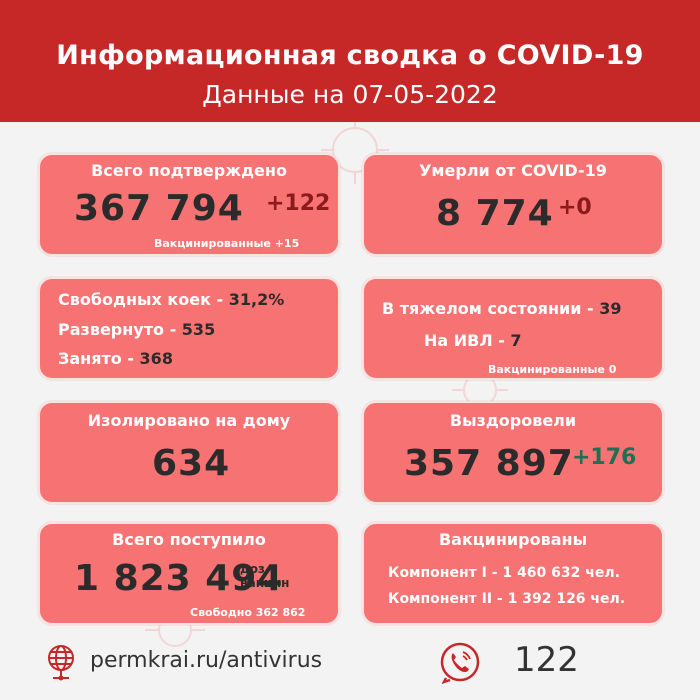 The image size is (700, 700). Describe the element at coordinates (141, 299) in the screenshot. I see `beds-free-label: Свободных коек -` at that location.